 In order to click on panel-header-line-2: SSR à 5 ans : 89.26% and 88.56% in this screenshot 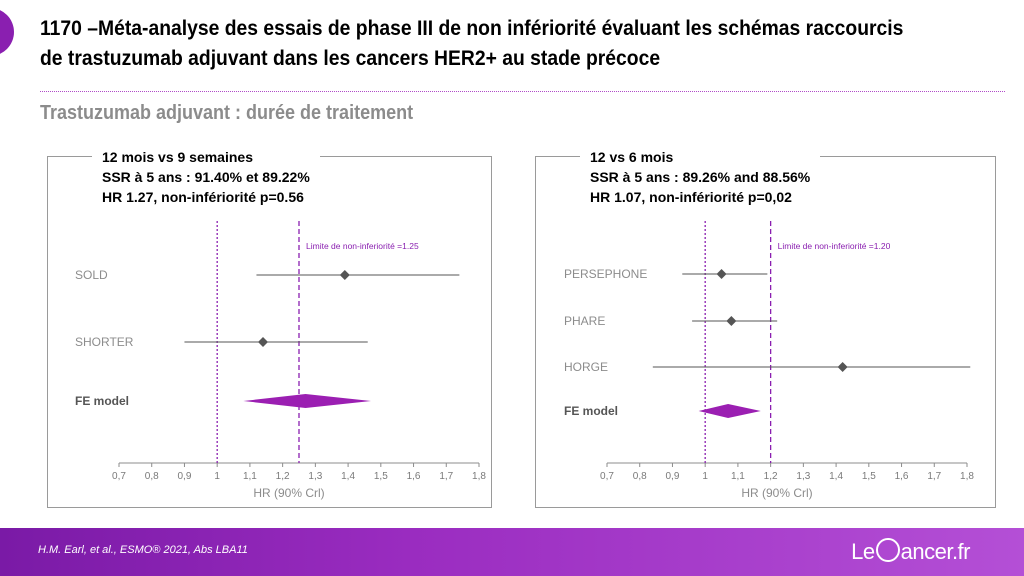, I will do `click(700, 177)`.